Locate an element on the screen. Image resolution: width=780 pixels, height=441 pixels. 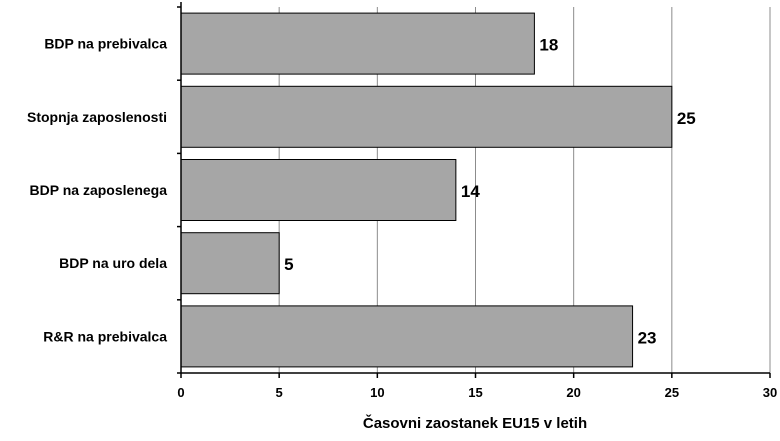
data-label-2: 25 is located at coordinates (686, 118).